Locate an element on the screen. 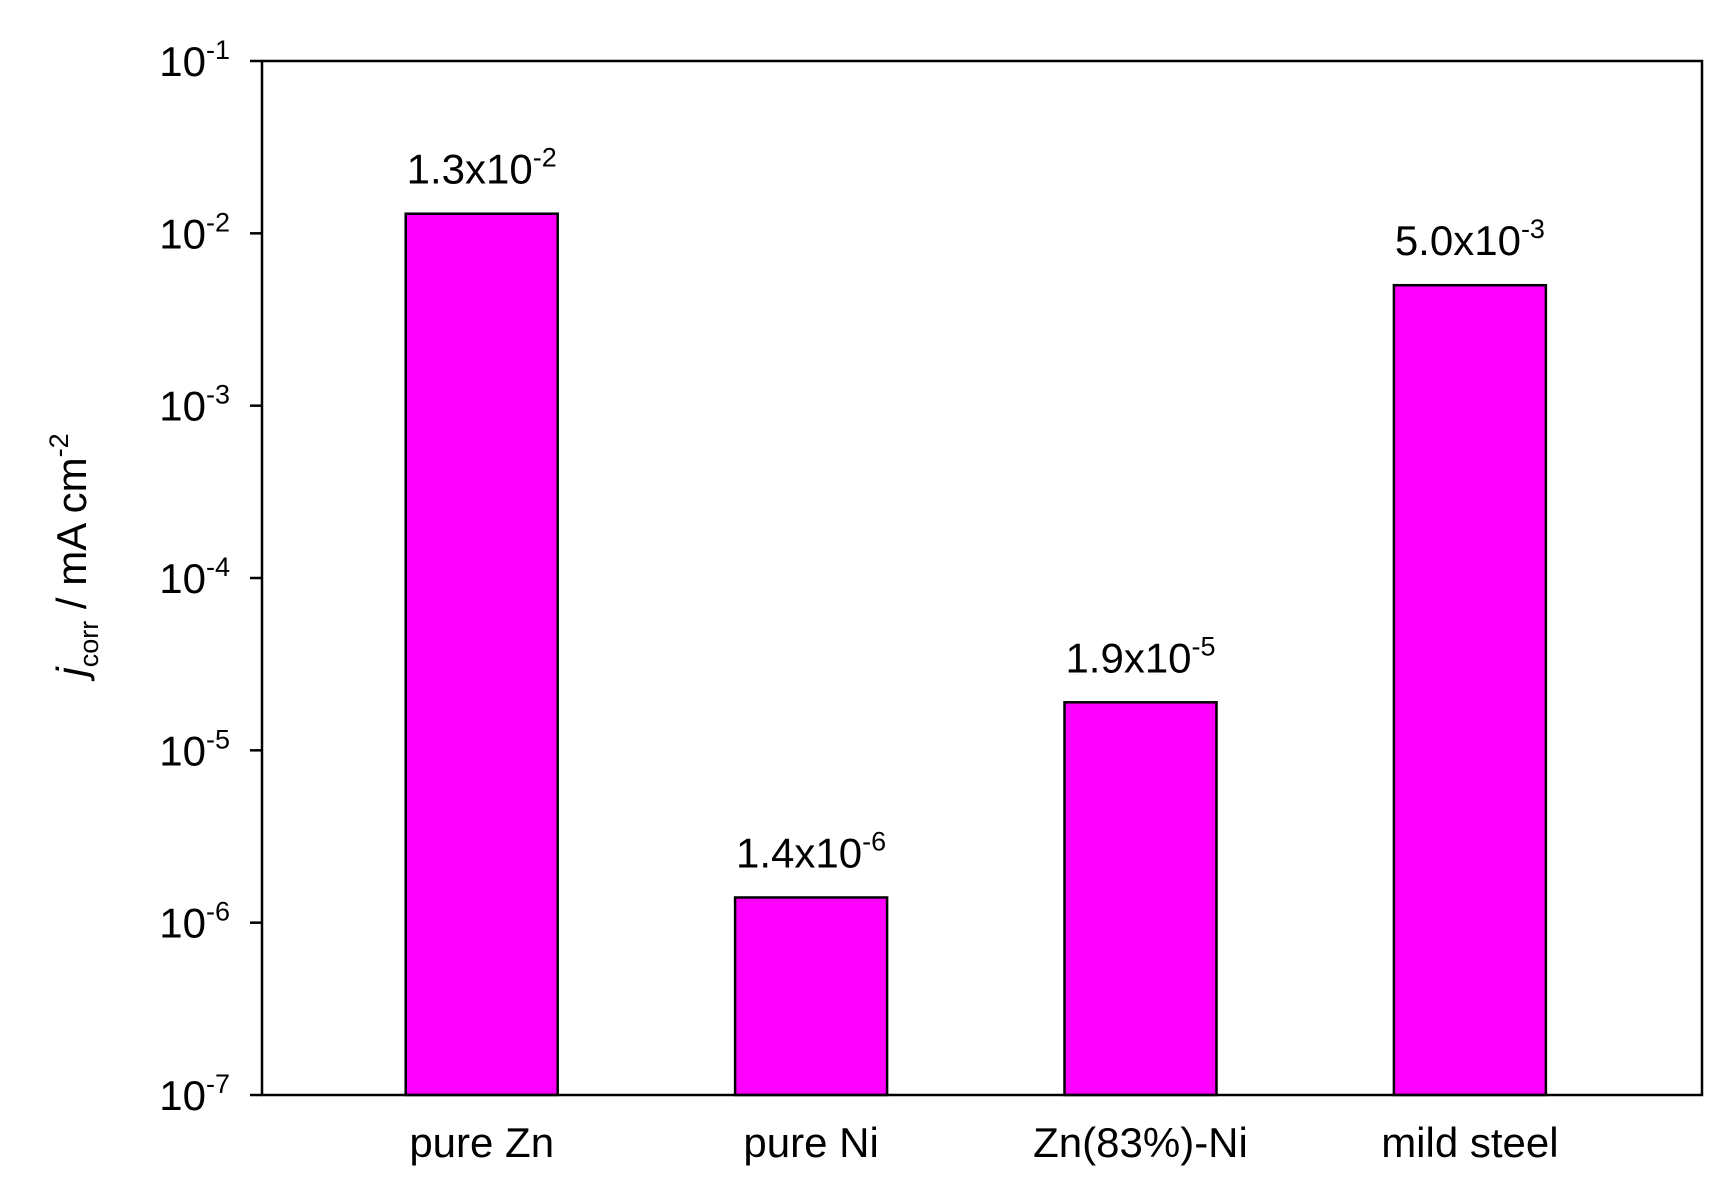  y-tick-label: 10⁻⁴ is located at coordinates (194, 577).